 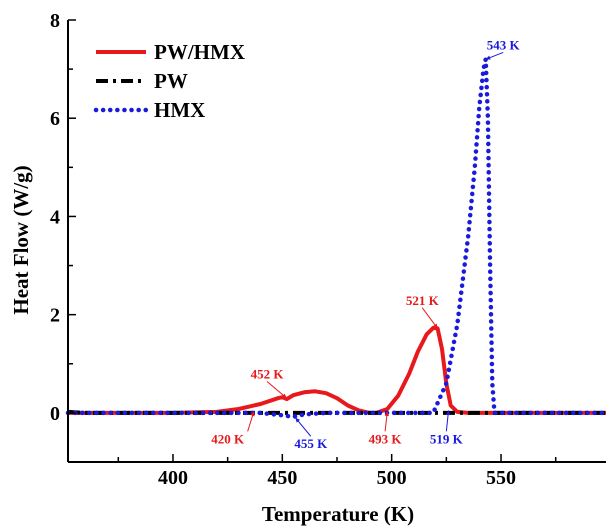 What do you see at coordinates (199, 52) in the screenshot?
I see `legend-label: PW/HMX` at bounding box center [199, 52].